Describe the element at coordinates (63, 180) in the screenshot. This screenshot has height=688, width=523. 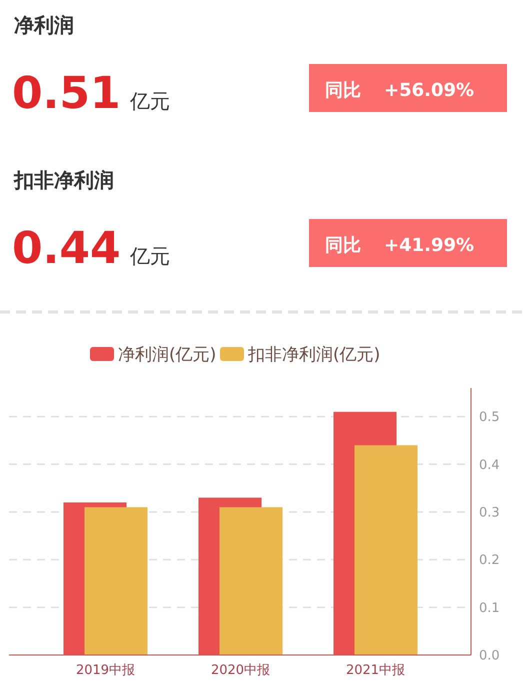
I see `text: 扣非净利润` at that location.